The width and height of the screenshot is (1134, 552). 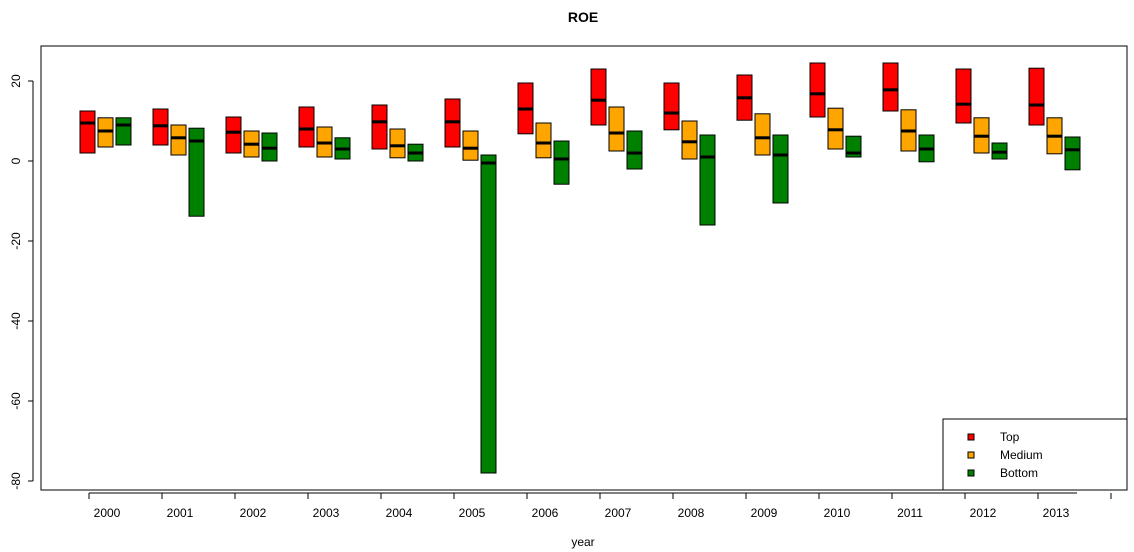 What do you see at coordinates (472, 513) in the screenshot?
I see `x-tick-label: 2005` at bounding box center [472, 513].